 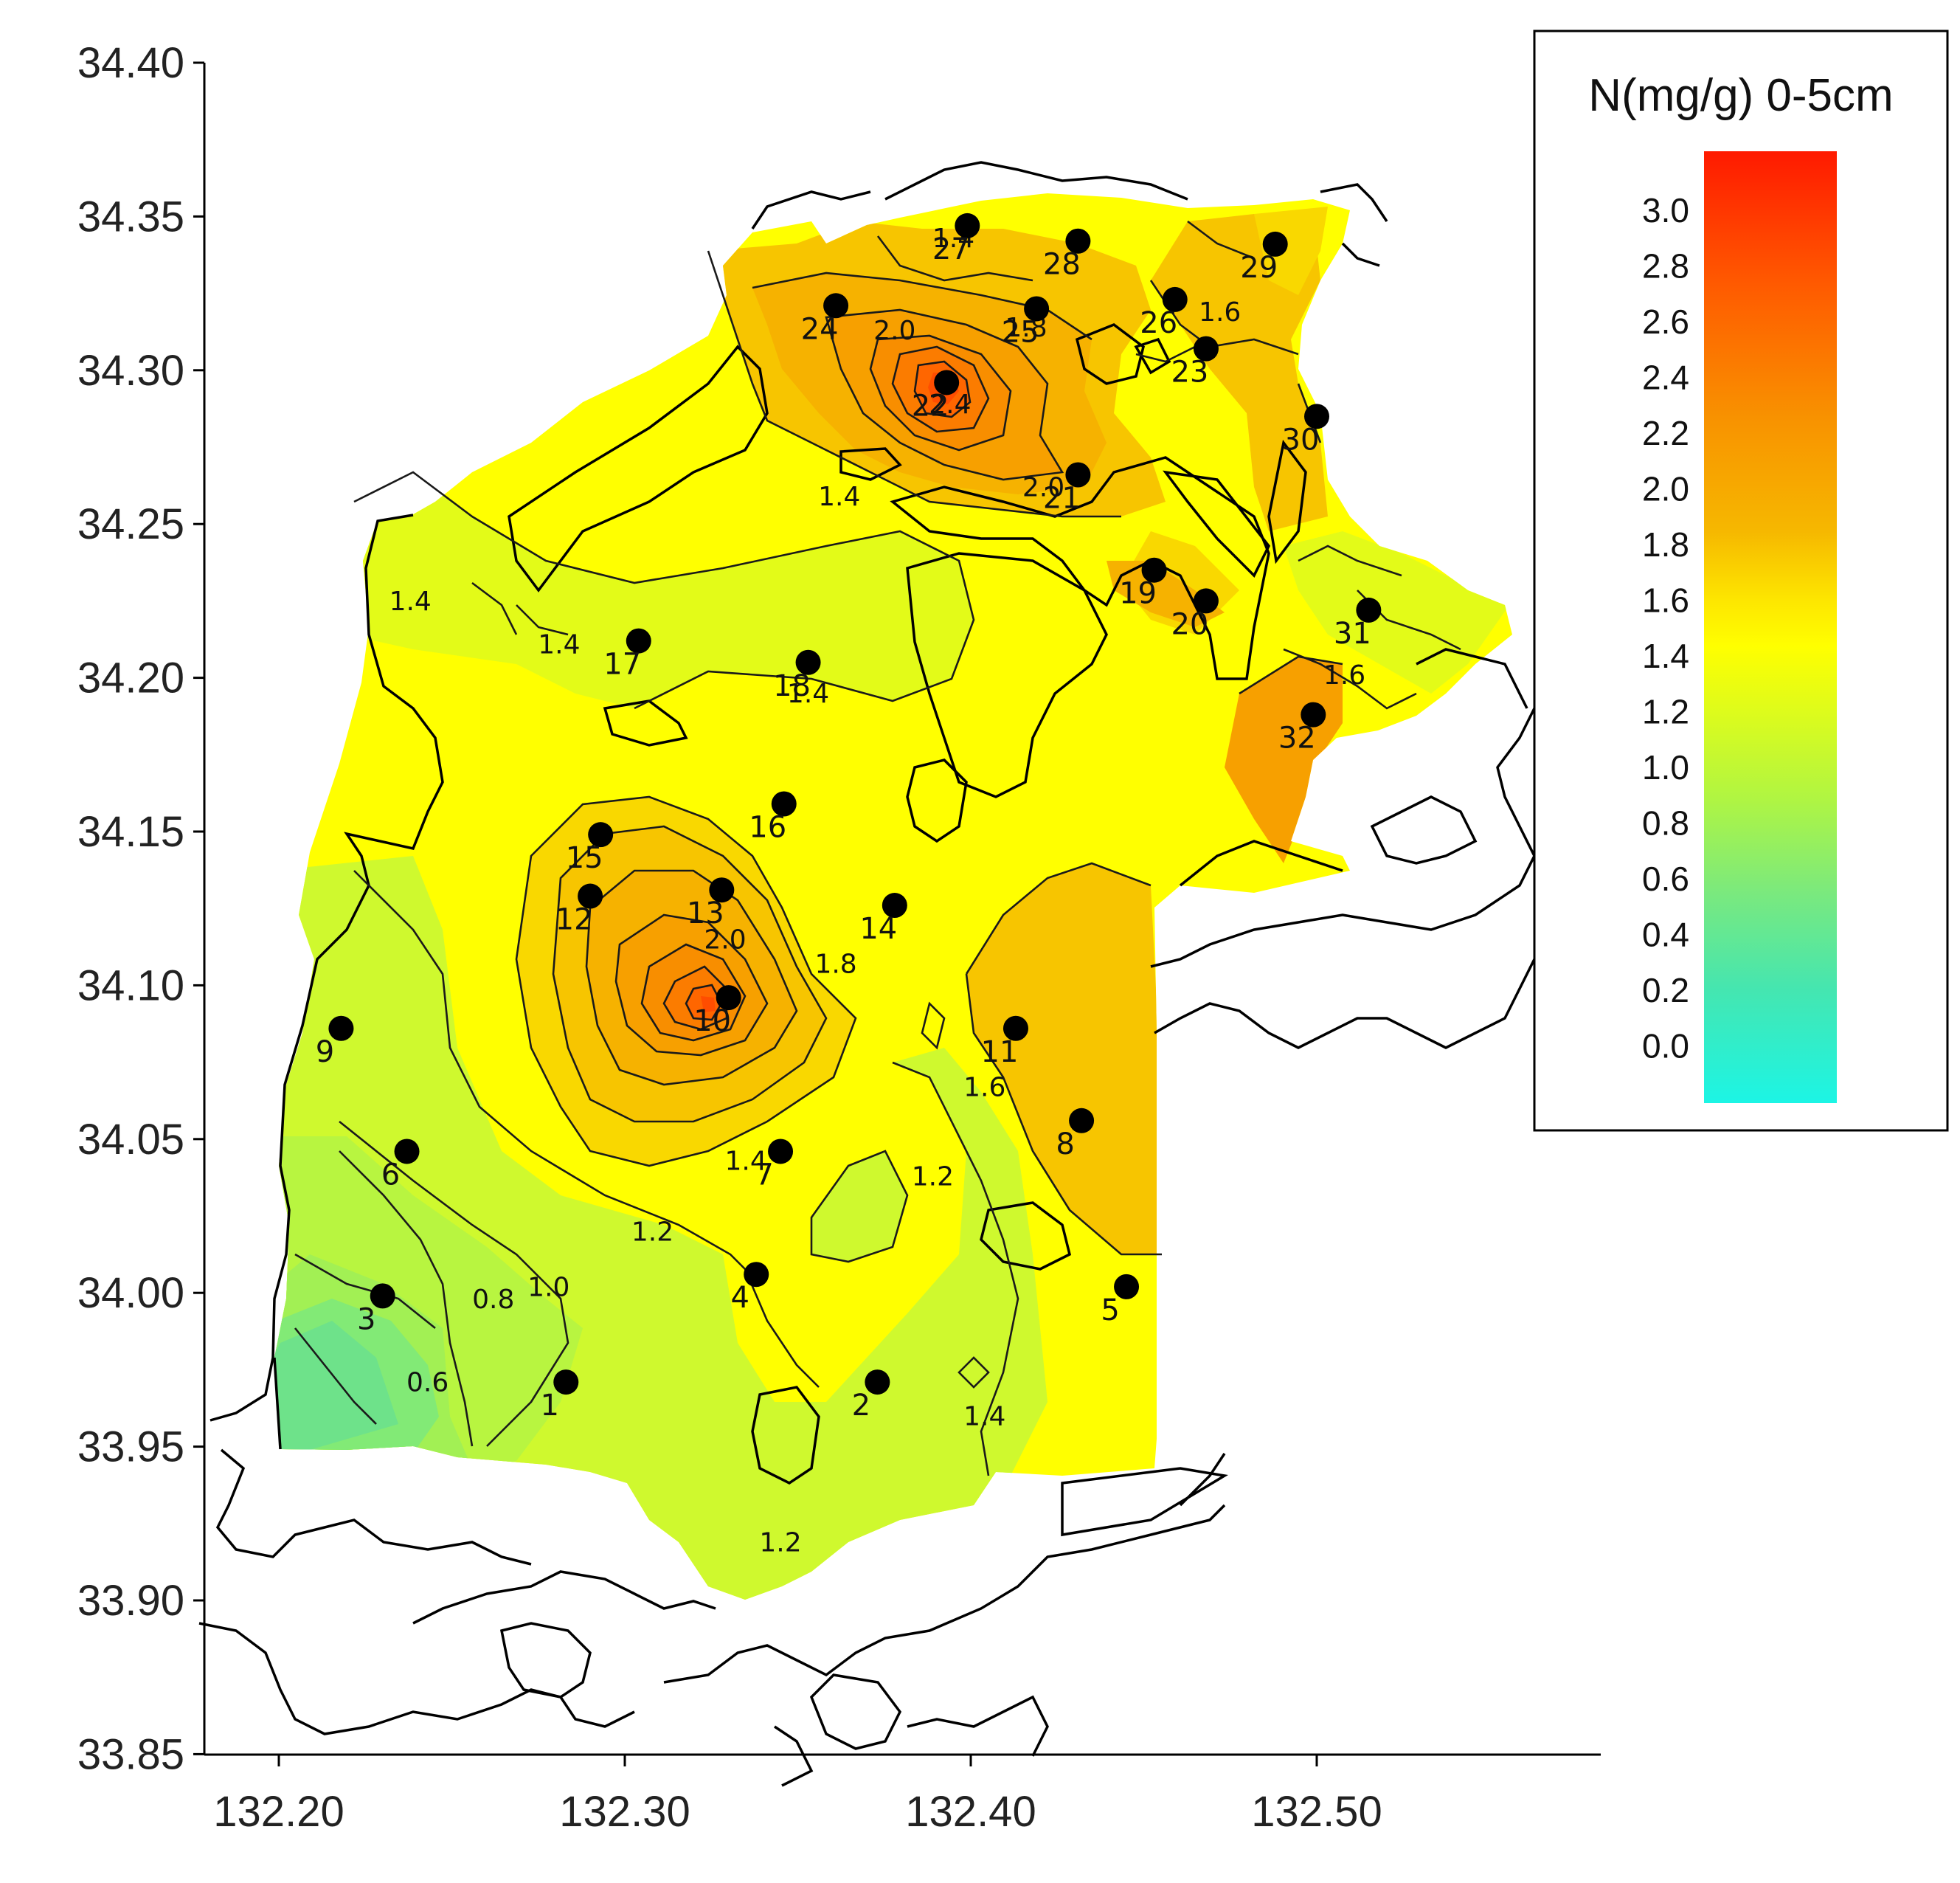 What do you see at coordinates (775, 1165) in the screenshot?
I see `station-marker: 7` at bounding box center [775, 1165].